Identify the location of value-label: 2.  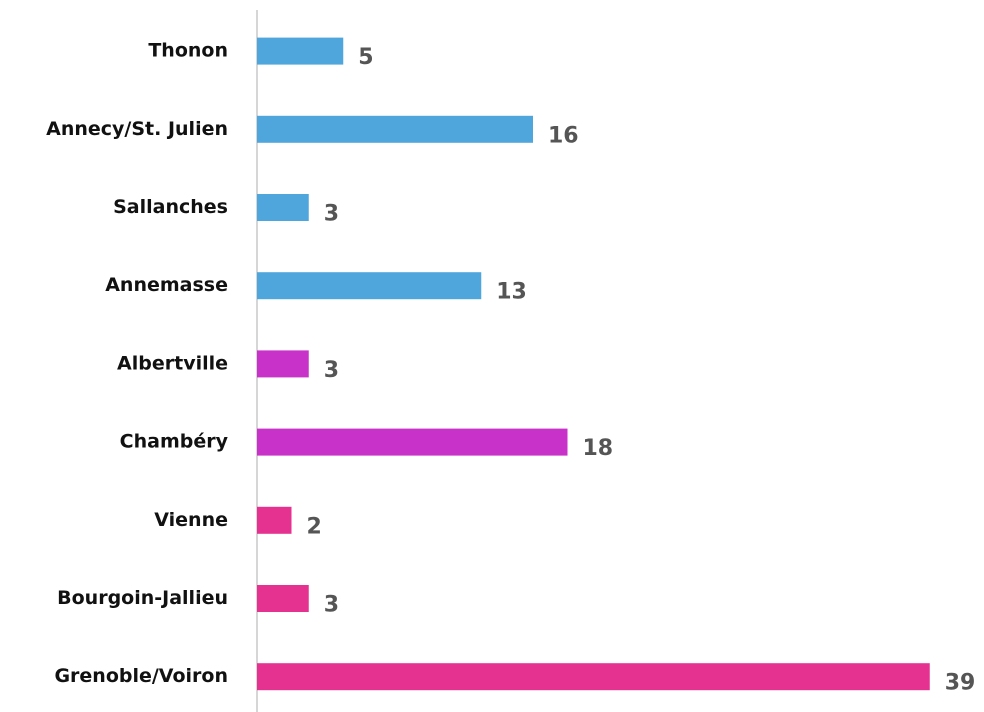
(314, 526).